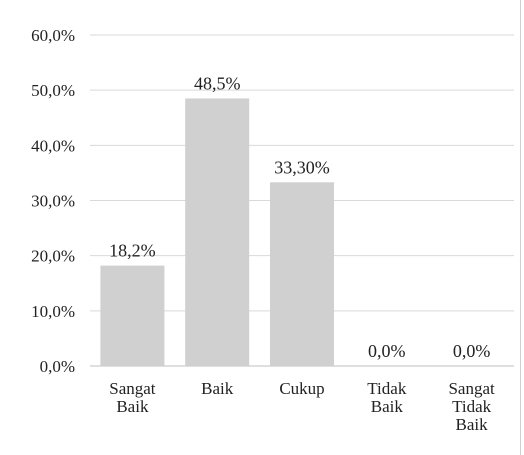  What do you see at coordinates (53, 256) in the screenshot?
I see `y-tick-label: 20,0%` at bounding box center [53, 256].